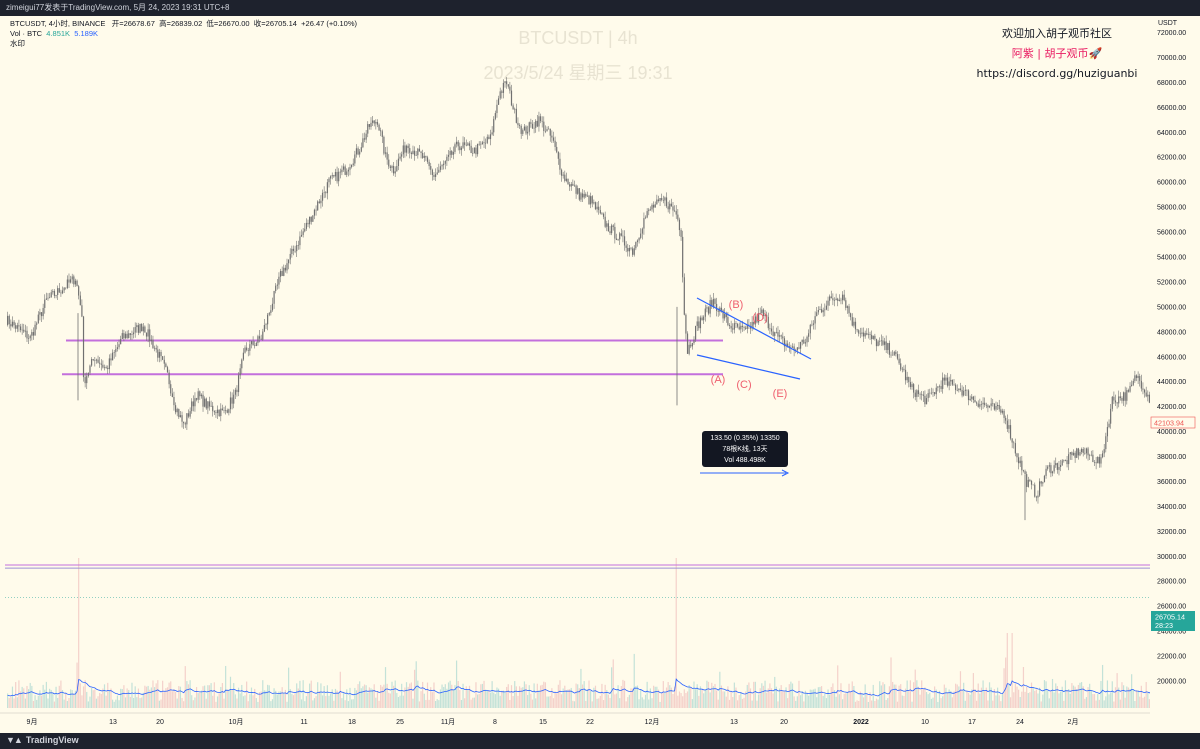 The height and width of the screenshot is (749, 1200). Describe the element at coordinates (754, 338) in the screenshot. I see `wedge-drawing` at that location.